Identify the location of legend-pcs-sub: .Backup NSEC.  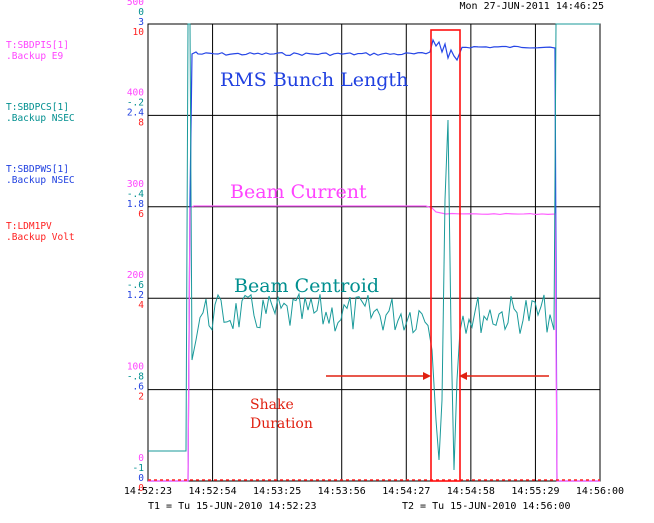
(40, 118).